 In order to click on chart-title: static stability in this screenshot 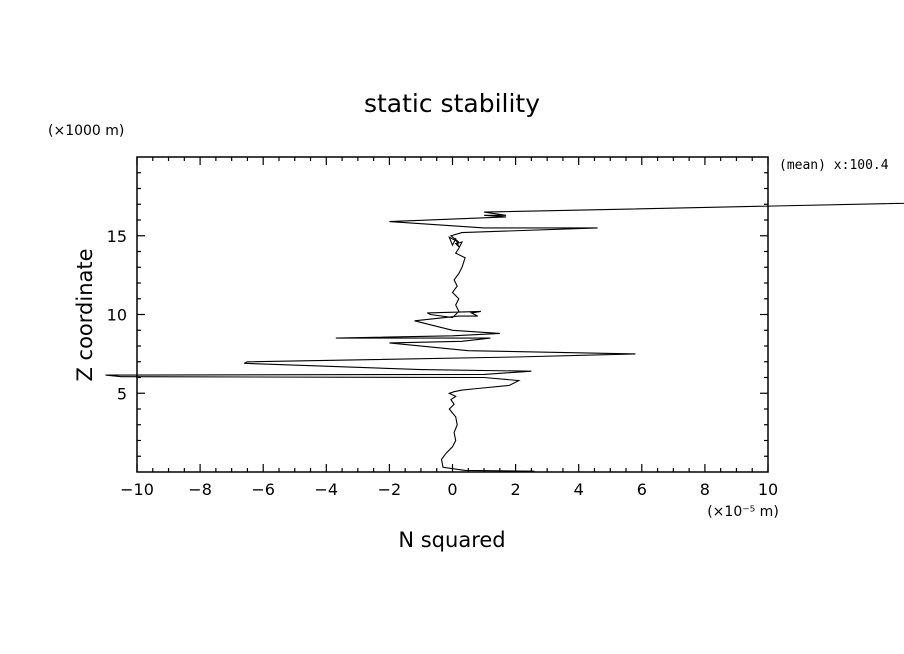, I will do `click(452, 103)`.